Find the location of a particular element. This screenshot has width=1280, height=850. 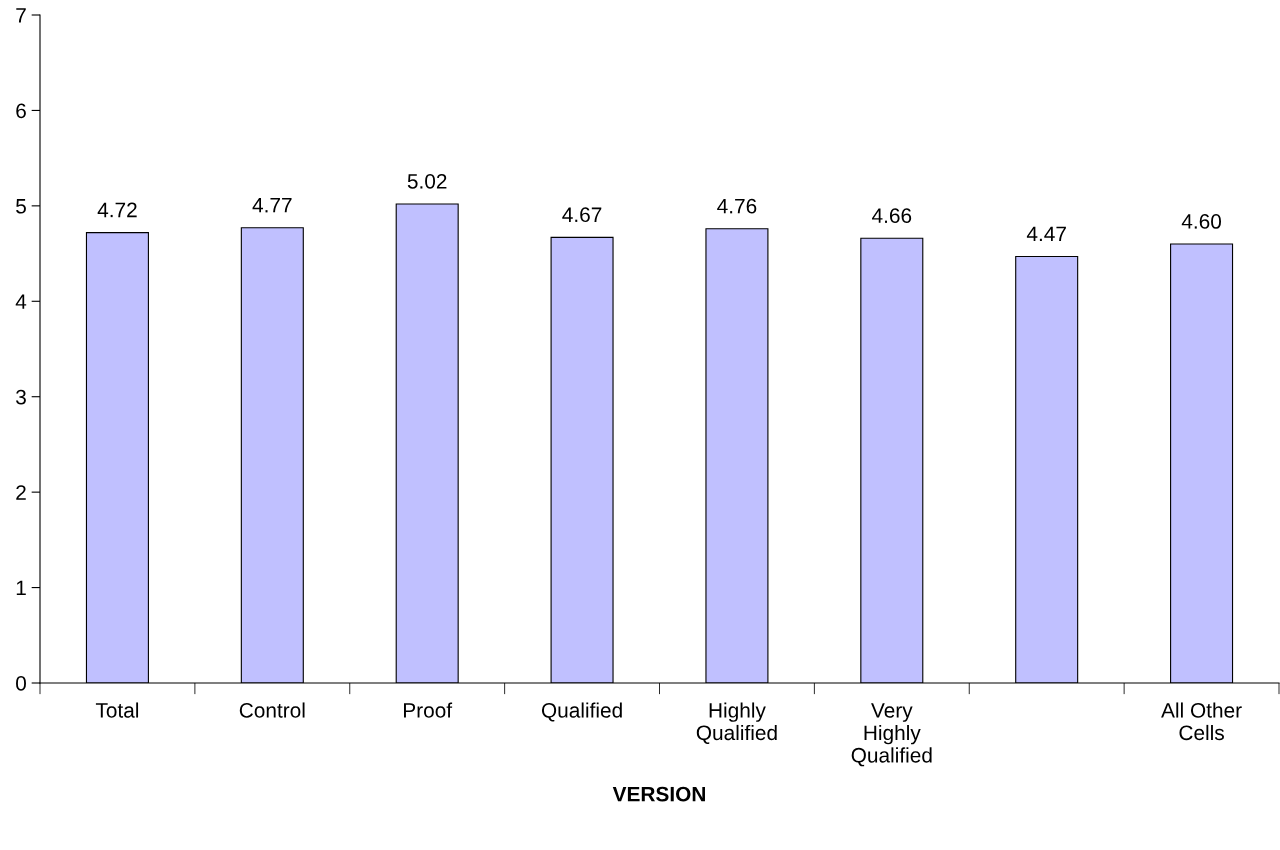

data-label: 4.60 is located at coordinates (1201, 221).